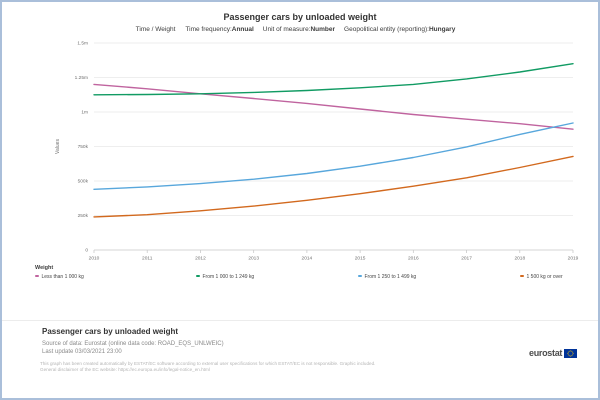 The height and width of the screenshot is (400, 600). Describe the element at coordinates (307, 259) in the screenshot. I see `svg-text: 2014` at that location.